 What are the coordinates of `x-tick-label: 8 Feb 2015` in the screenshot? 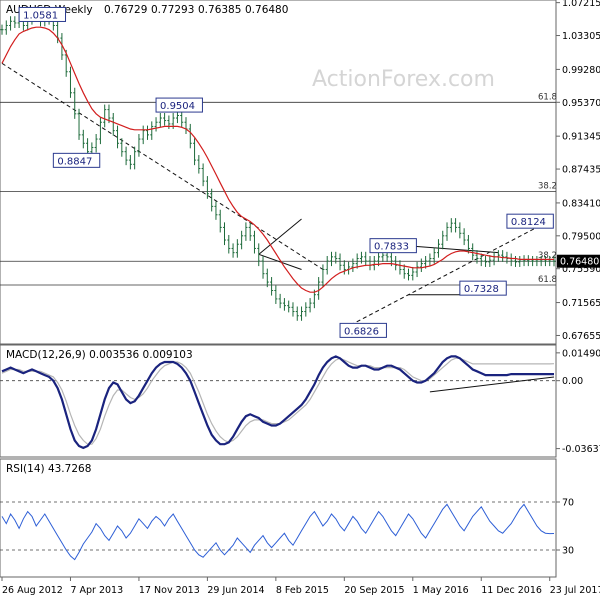 It's located at (302, 590).